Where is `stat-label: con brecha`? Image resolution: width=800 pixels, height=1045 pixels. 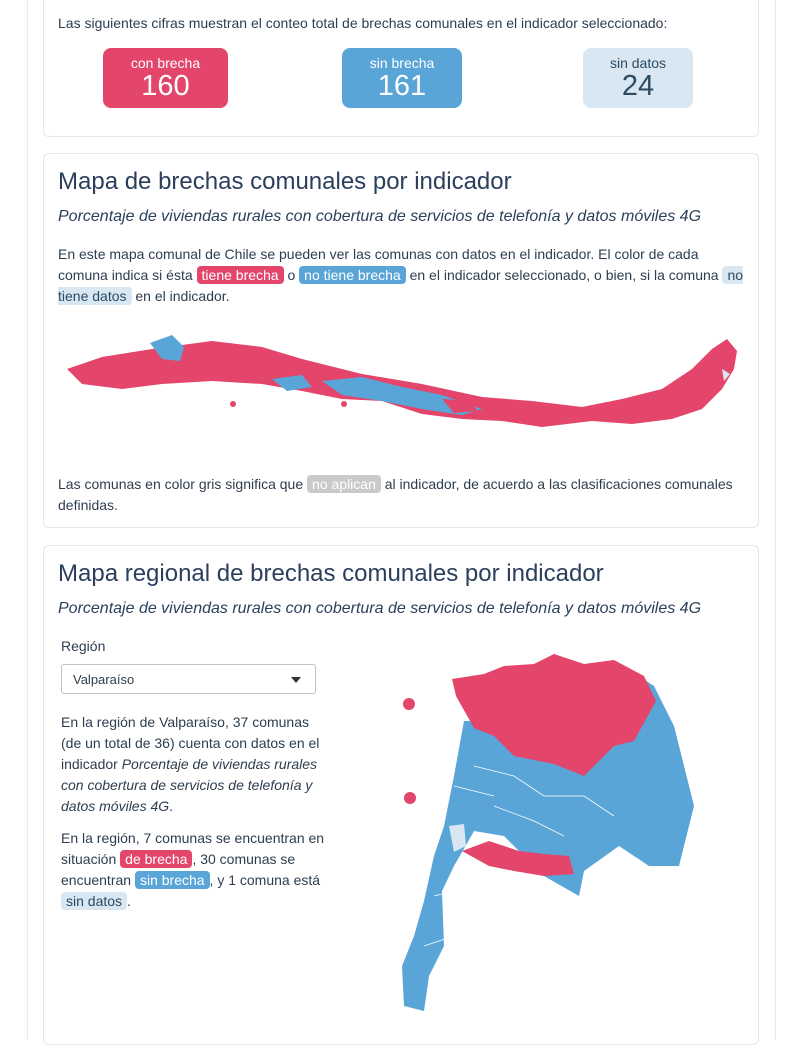
stat-label: con brecha is located at coordinates (165, 63).